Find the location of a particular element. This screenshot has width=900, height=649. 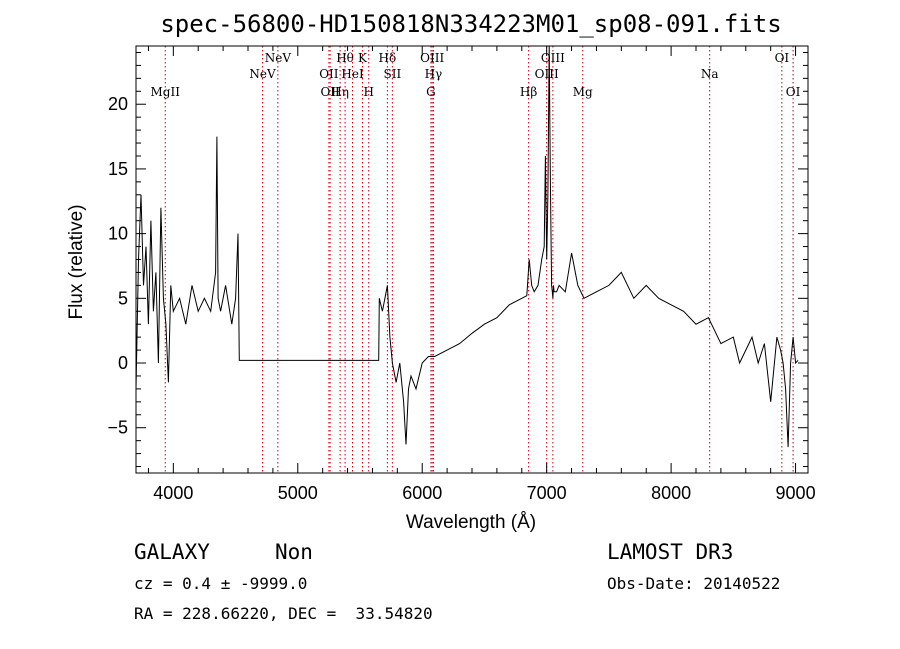

line-marker-label: Na is located at coordinates (710, 74).